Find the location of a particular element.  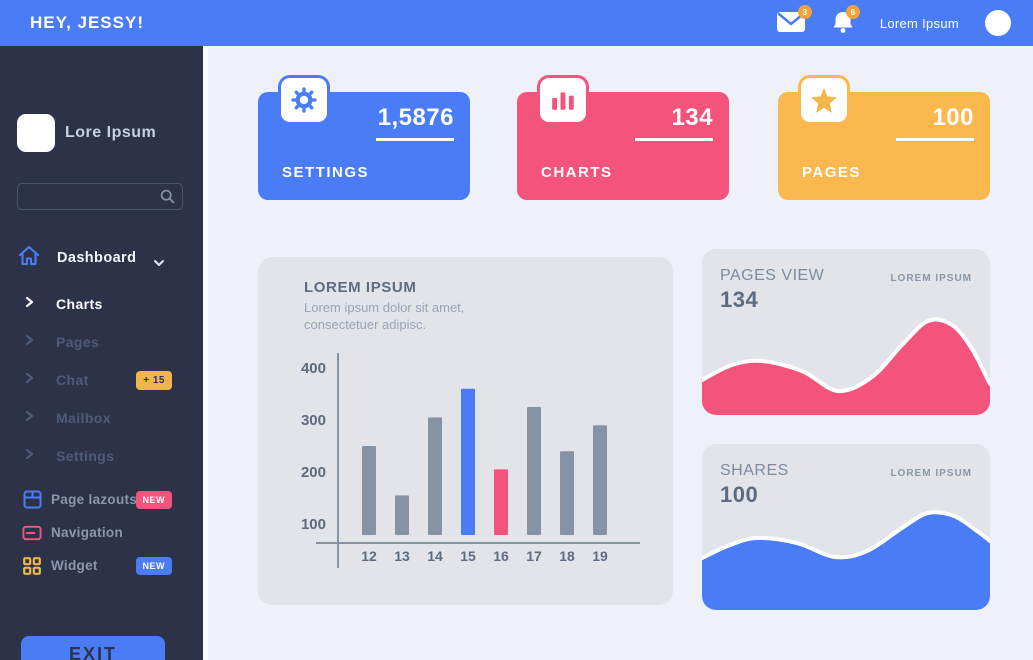

search-icon is located at coordinates (167, 199).